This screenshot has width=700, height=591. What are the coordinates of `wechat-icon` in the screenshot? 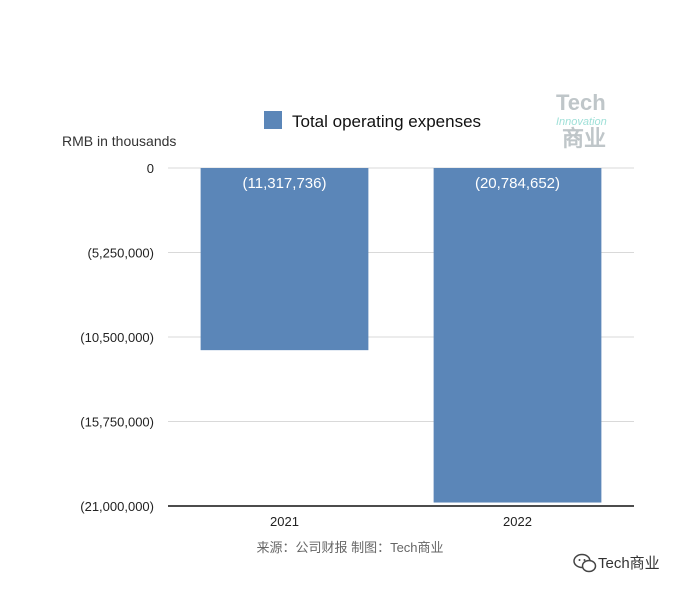 It's located at (585, 563).